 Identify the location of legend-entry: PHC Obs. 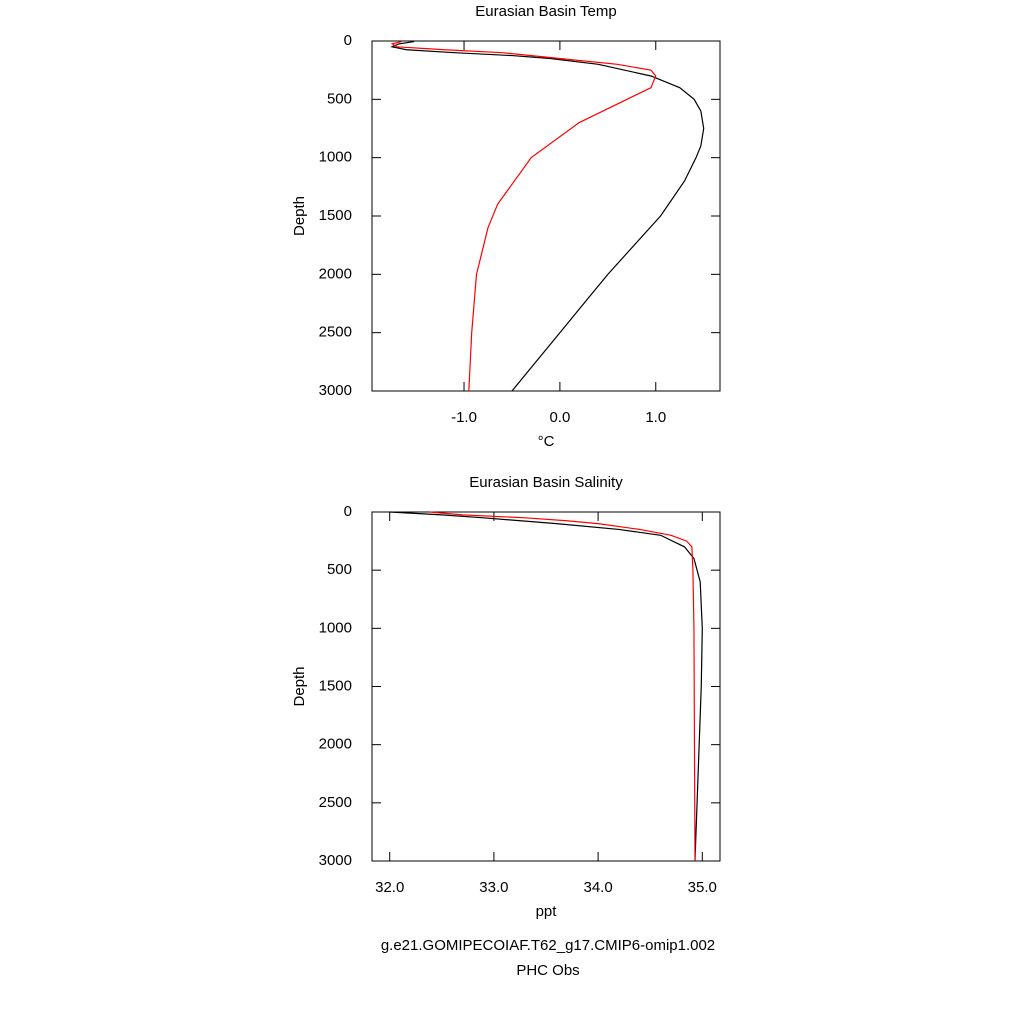
(547, 970).